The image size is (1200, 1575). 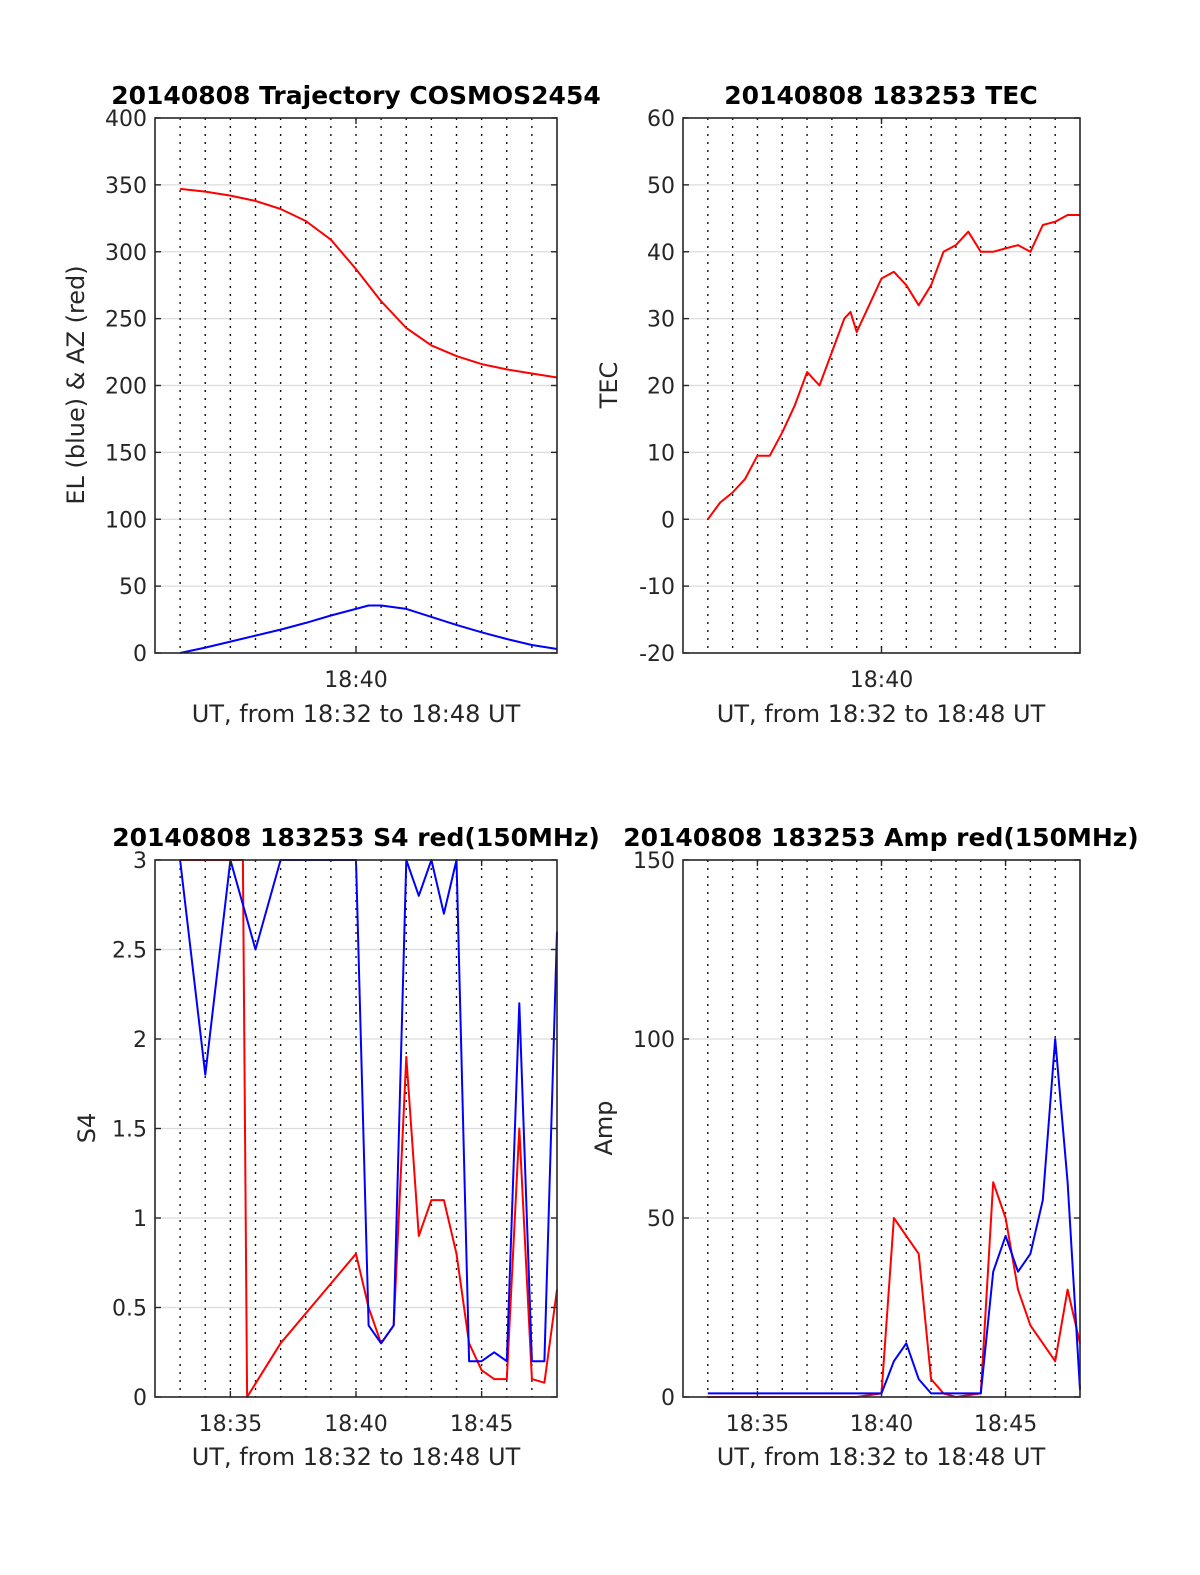 I want to click on y-tick-label: 2.5, so click(x=129, y=951).